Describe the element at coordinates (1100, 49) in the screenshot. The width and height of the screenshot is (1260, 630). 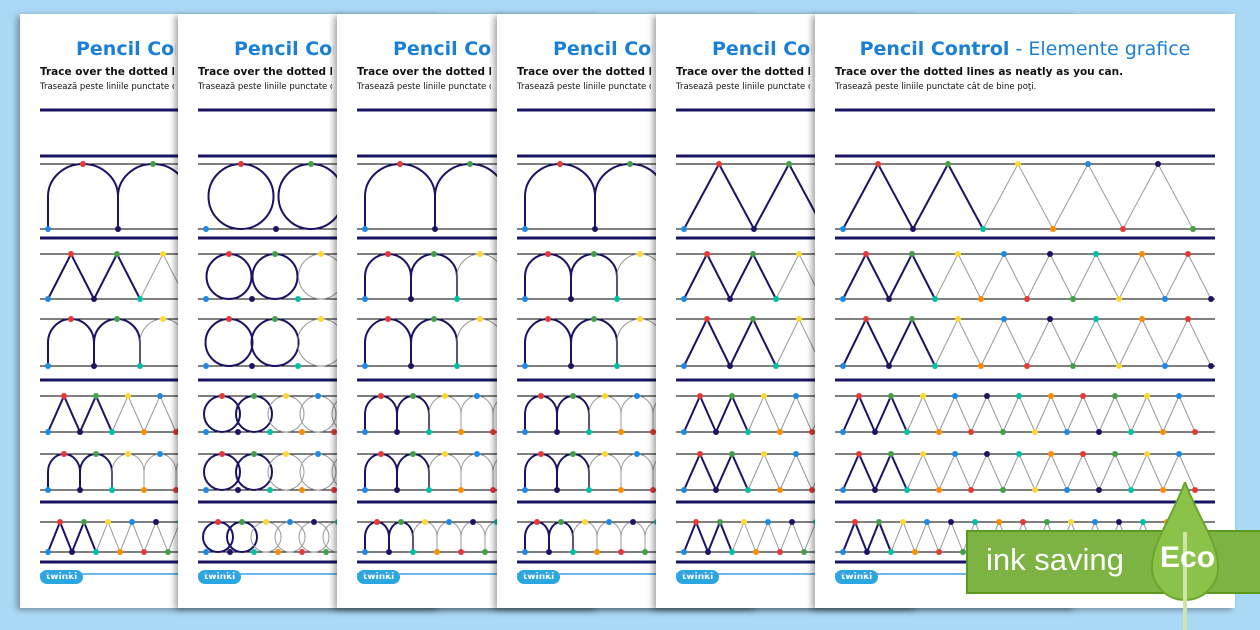
I see `title-sub: - Elemente grafice` at that location.